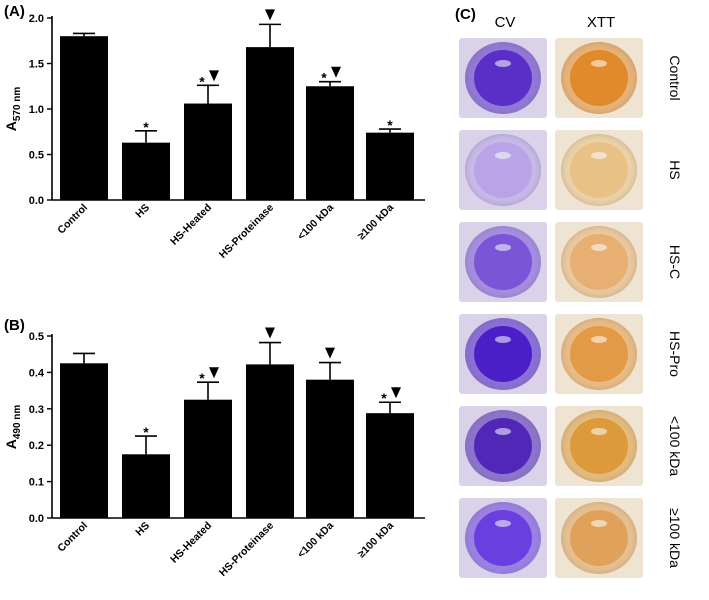  I want to click on chart-b-category-label: HS-Heated, so click(191, 543).